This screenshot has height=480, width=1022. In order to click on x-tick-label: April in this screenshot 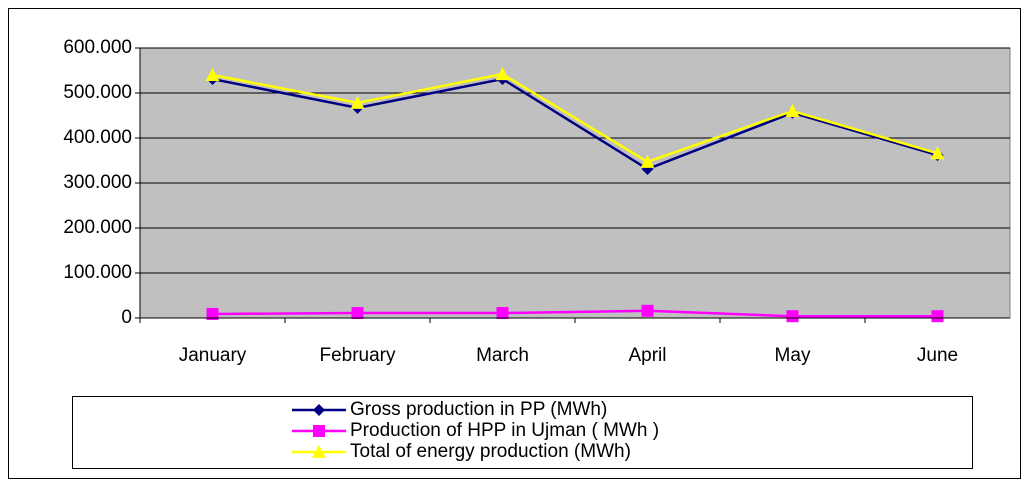, I will do `click(647, 355)`.